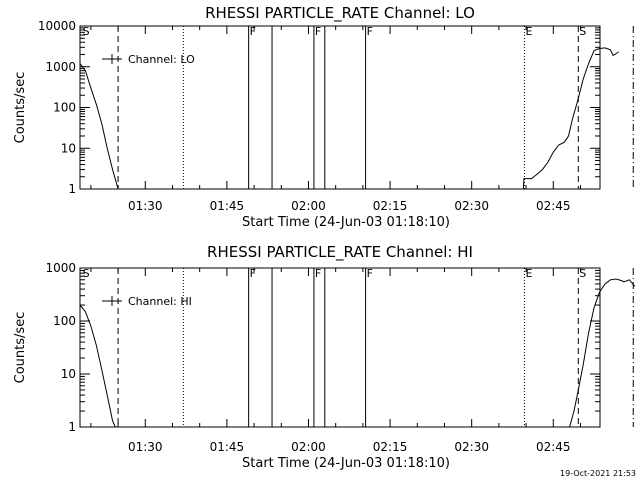 Image resolution: width=640 pixels, height=480 pixels. What do you see at coordinates (340, 13) in the screenshot?
I see `chart-title: RHESSI PARTICLE_RATE Channel: LO` at bounding box center [340, 13].